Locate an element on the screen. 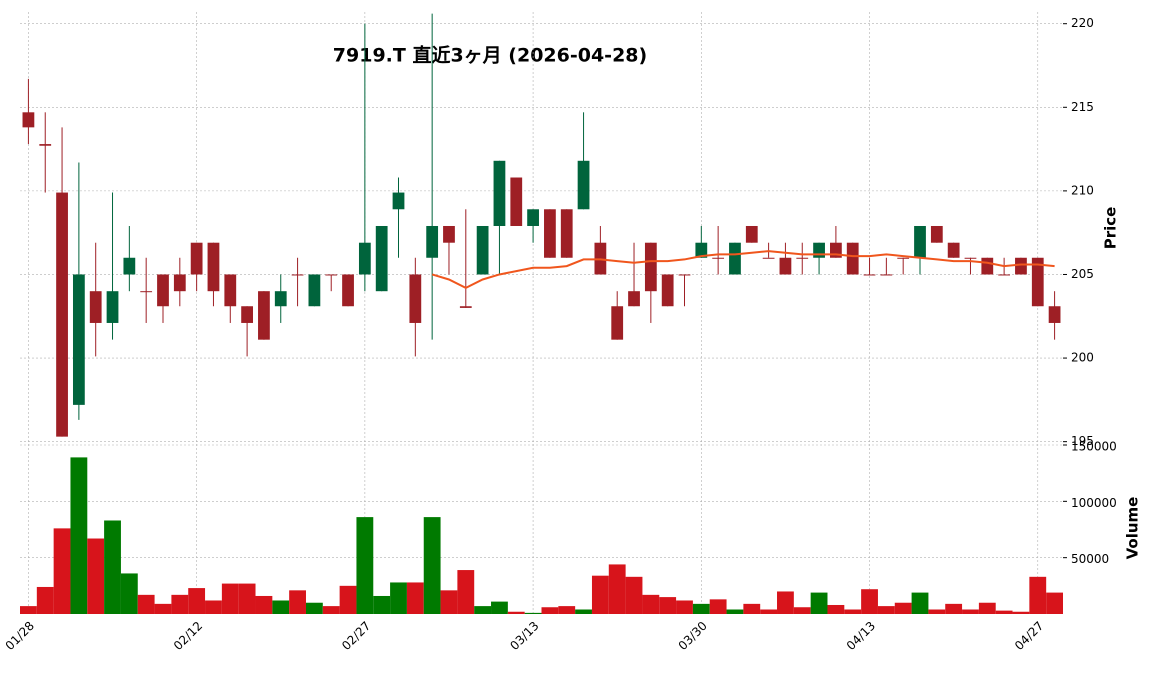 This screenshot has width=1152, height=674. y-tick-label: 215 is located at coordinates (1082, 107).